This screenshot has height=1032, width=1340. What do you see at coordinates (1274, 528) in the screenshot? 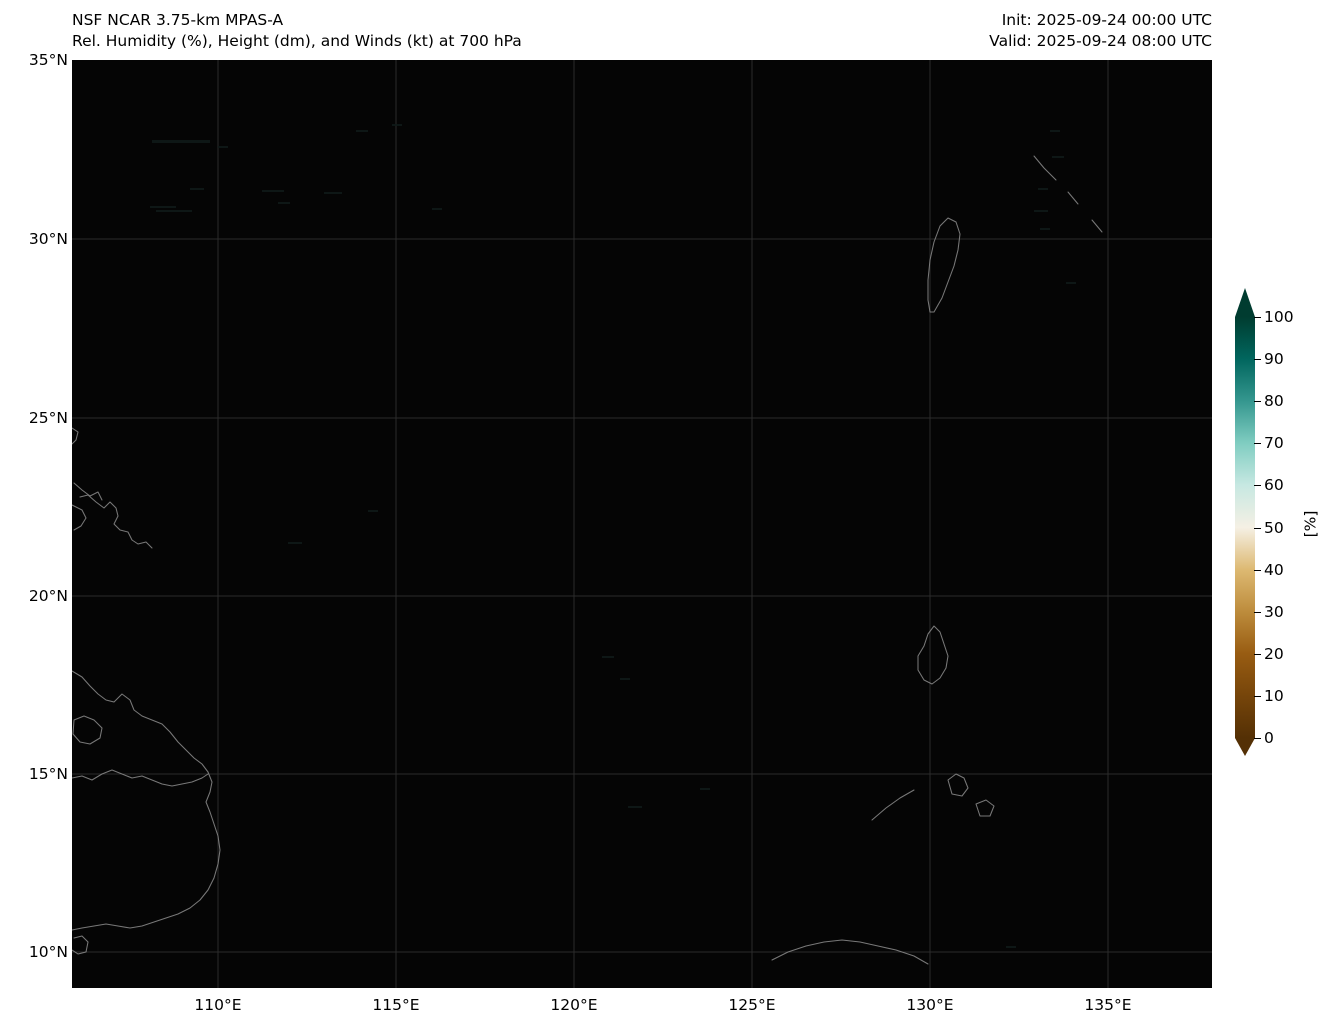
I see `cbar-tick-label-50: 50` at bounding box center [1274, 528].